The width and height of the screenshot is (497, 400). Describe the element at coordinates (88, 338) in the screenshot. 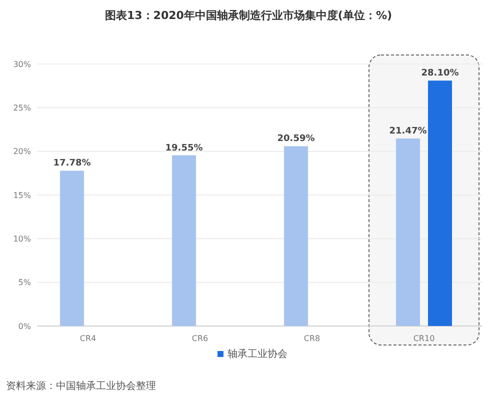

I see `x-tick-label: CR4` at that location.